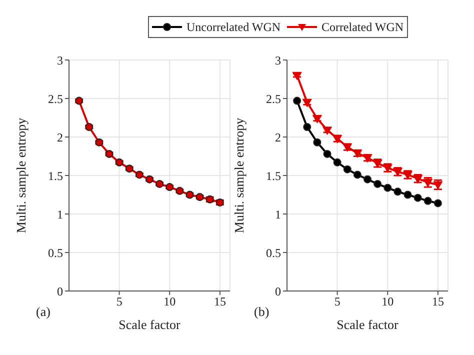 Image resolution: width=474 pixels, height=355 pixels. What do you see at coordinates (43, 312) in the screenshot?
I see `text: (a)` at bounding box center [43, 312].